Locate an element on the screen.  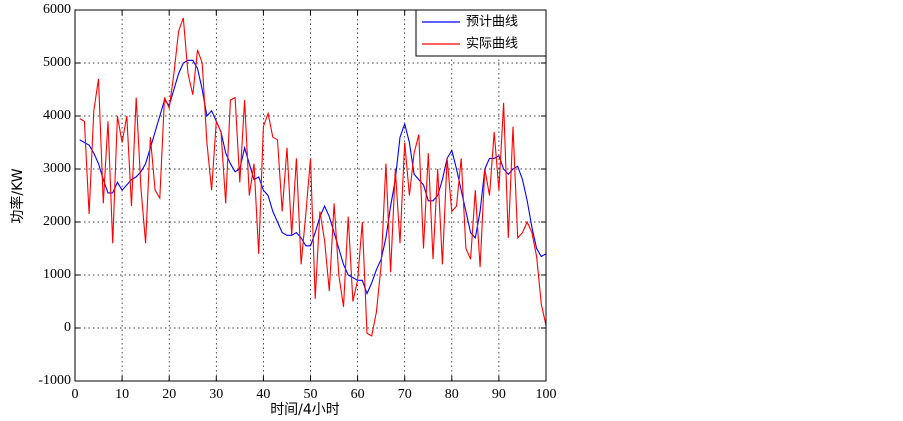
x-tick-label: 30 is located at coordinates (216, 394).